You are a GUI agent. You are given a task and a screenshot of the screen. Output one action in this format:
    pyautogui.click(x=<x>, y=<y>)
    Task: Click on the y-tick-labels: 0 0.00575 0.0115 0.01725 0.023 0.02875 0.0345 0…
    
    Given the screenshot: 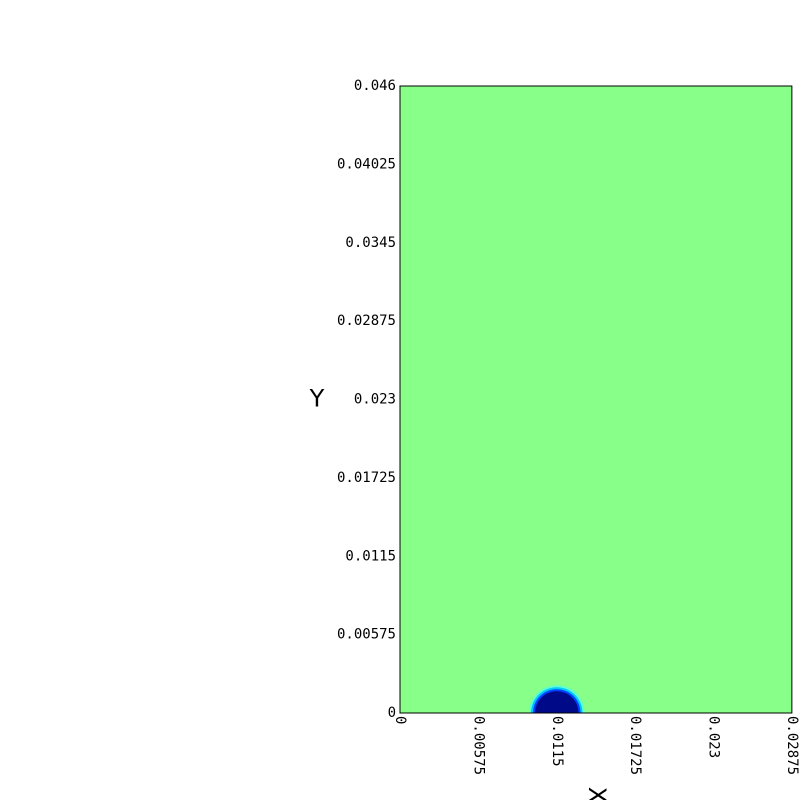 What is the action you would take?
    pyautogui.click(x=366, y=399)
    